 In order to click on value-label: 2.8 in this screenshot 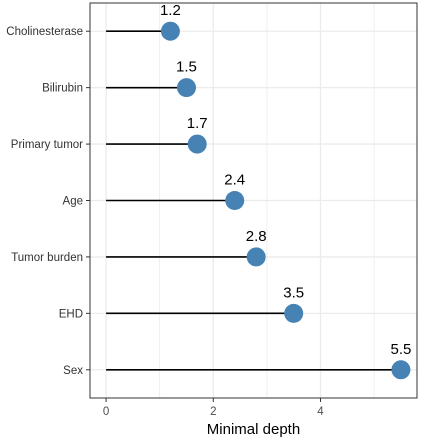, I will do `click(256, 236)`.